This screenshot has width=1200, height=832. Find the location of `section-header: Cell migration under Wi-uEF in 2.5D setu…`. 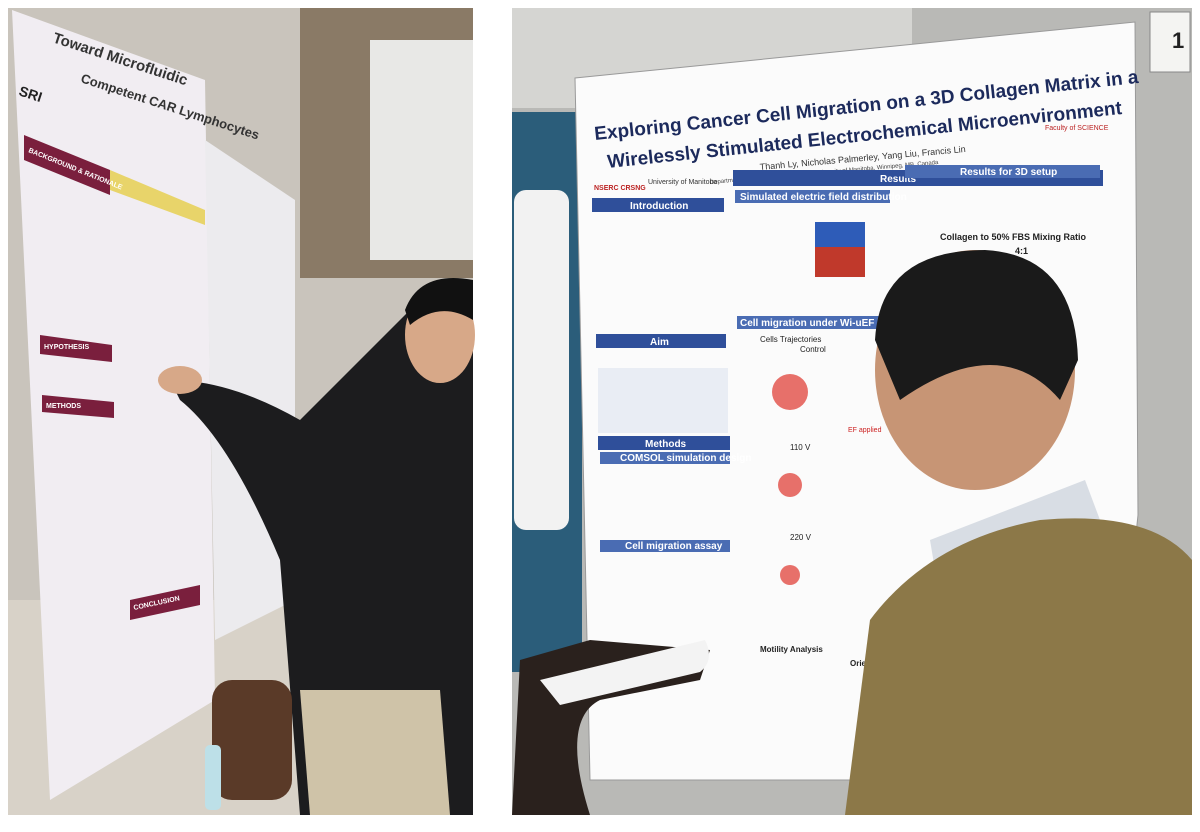

section-header: Cell migration under Wi-uEF in 2.5D setu… is located at coordinates (839, 323).